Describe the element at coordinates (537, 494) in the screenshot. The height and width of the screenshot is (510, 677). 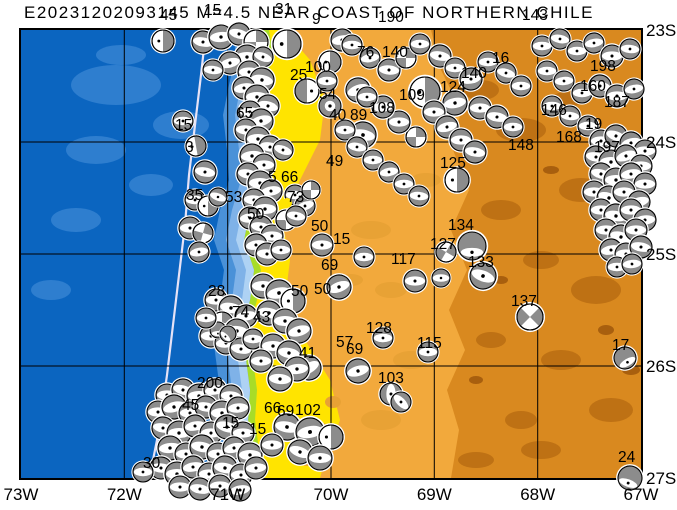
I see `lon-axis-label: 68W` at that location.